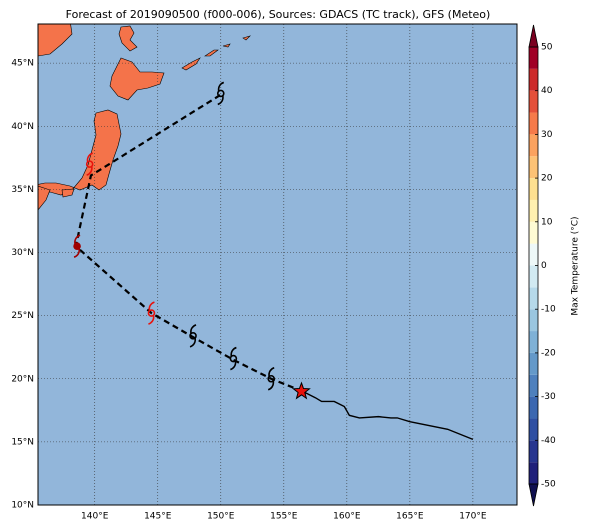 The height and width of the screenshot is (529, 592). I want to click on colorbar-tick-label: 50, so click(547, 48).